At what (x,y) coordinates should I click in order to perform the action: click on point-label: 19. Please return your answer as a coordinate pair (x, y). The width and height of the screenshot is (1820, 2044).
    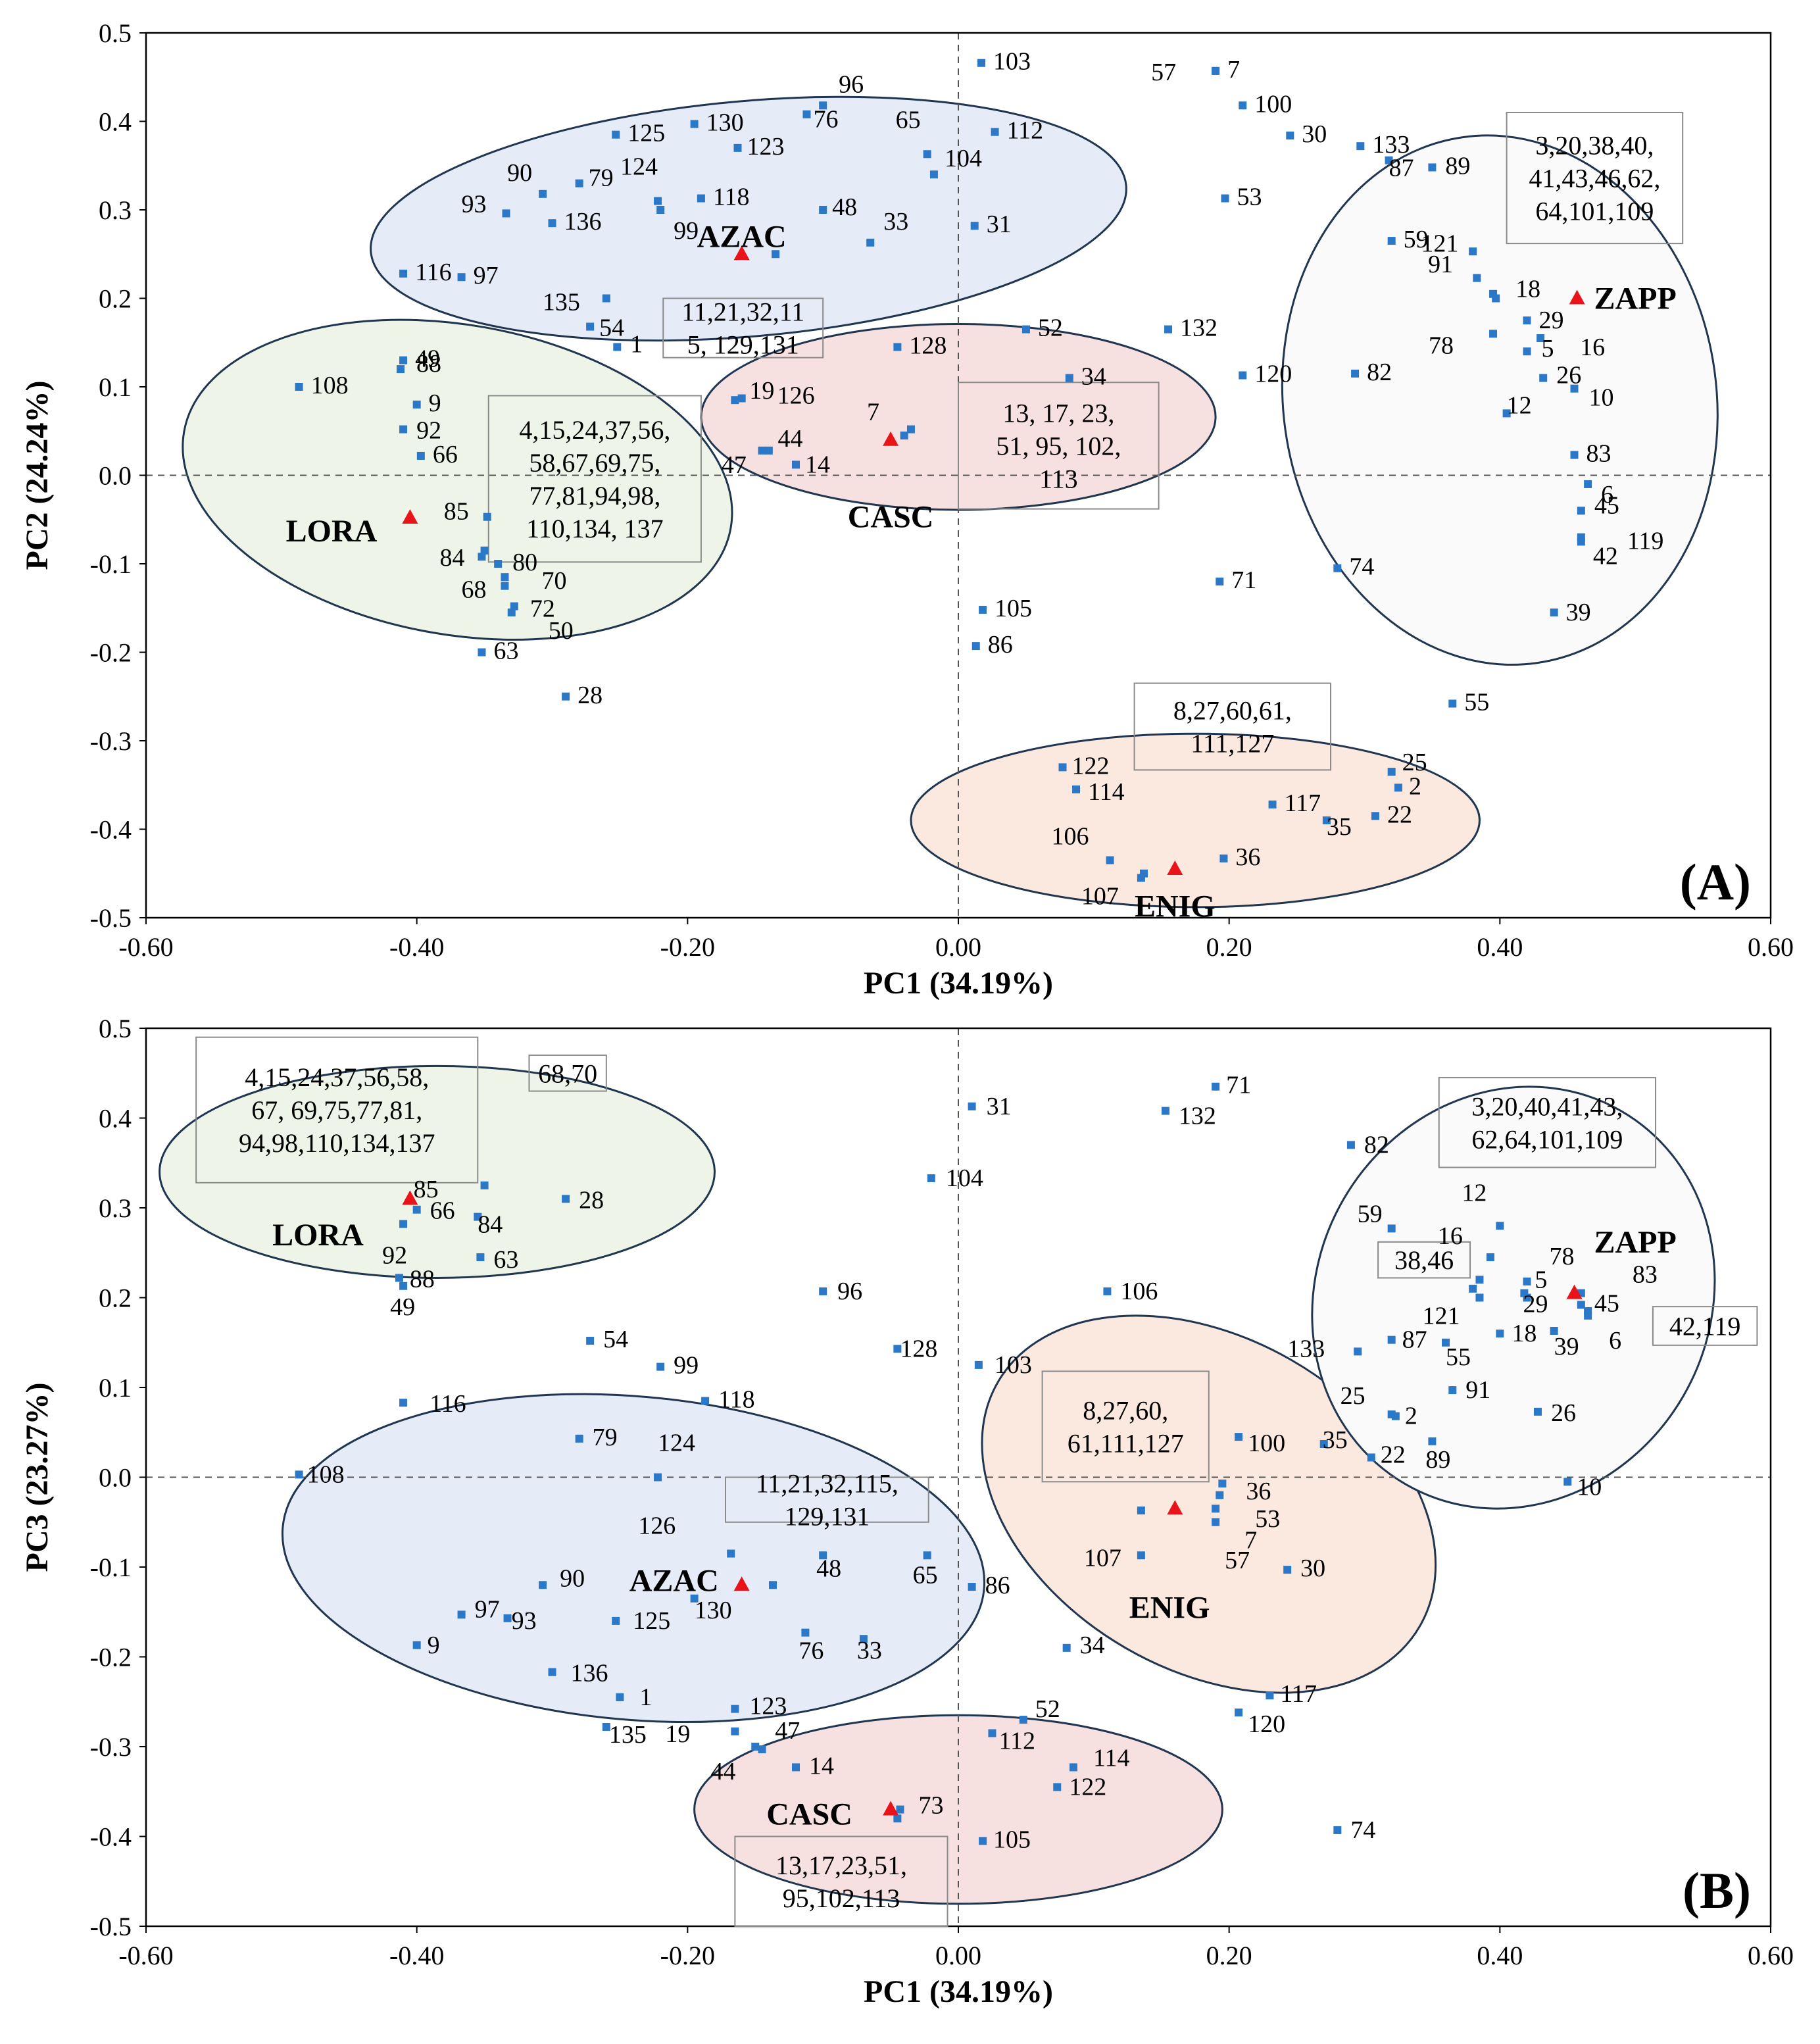
    Looking at the image, I should click on (761, 391).